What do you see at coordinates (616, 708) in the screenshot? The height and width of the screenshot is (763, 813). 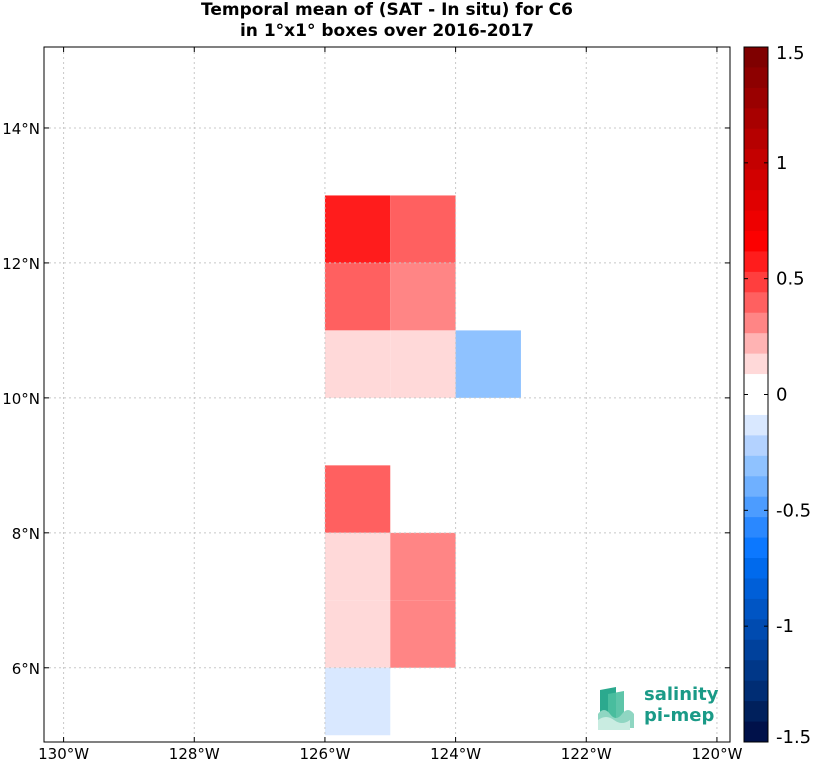 I see `logo-waves-icon` at bounding box center [616, 708].